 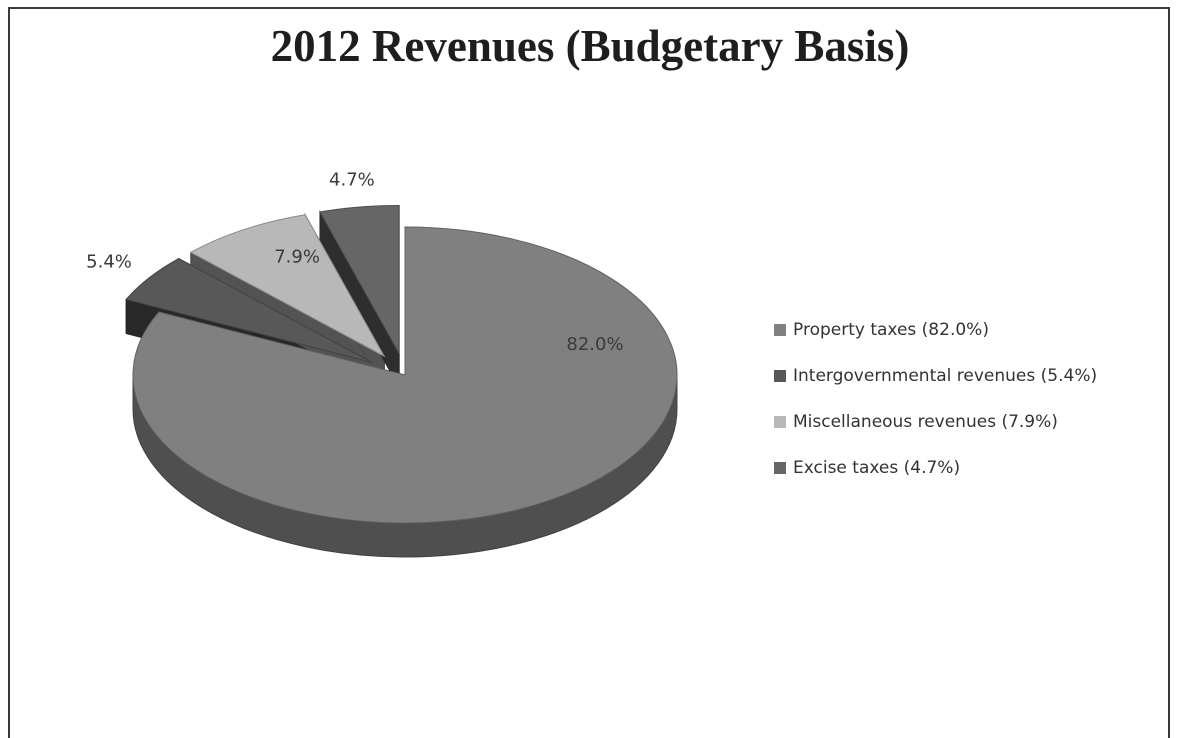 I want to click on chart-title: 2012 Revenues (Budgetary Basis), so click(x=590, y=46).